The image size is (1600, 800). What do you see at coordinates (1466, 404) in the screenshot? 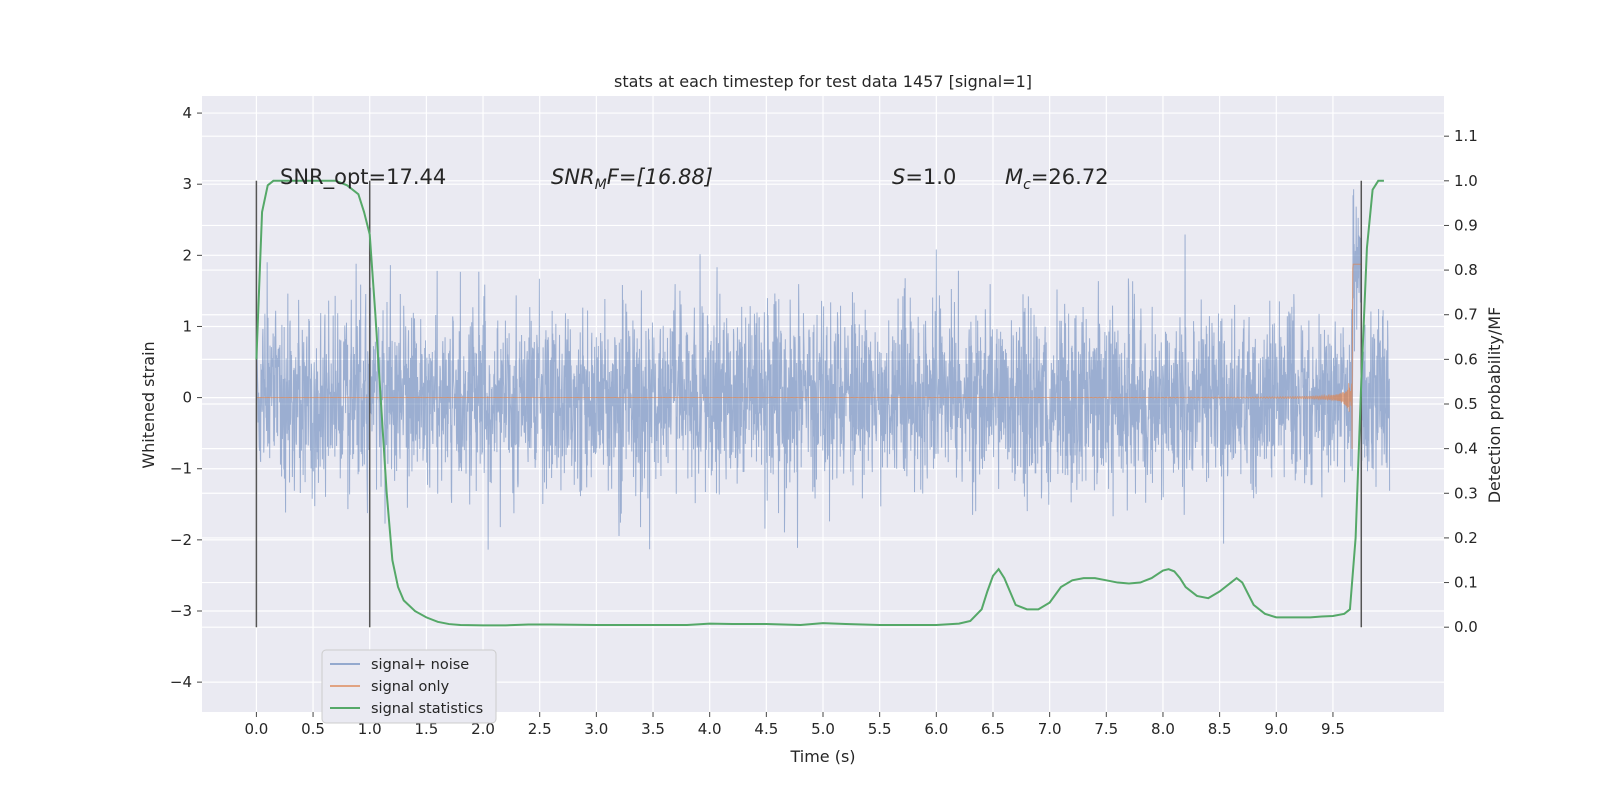
I see `y-right-tick-label: 0.5` at bounding box center [1466, 404].